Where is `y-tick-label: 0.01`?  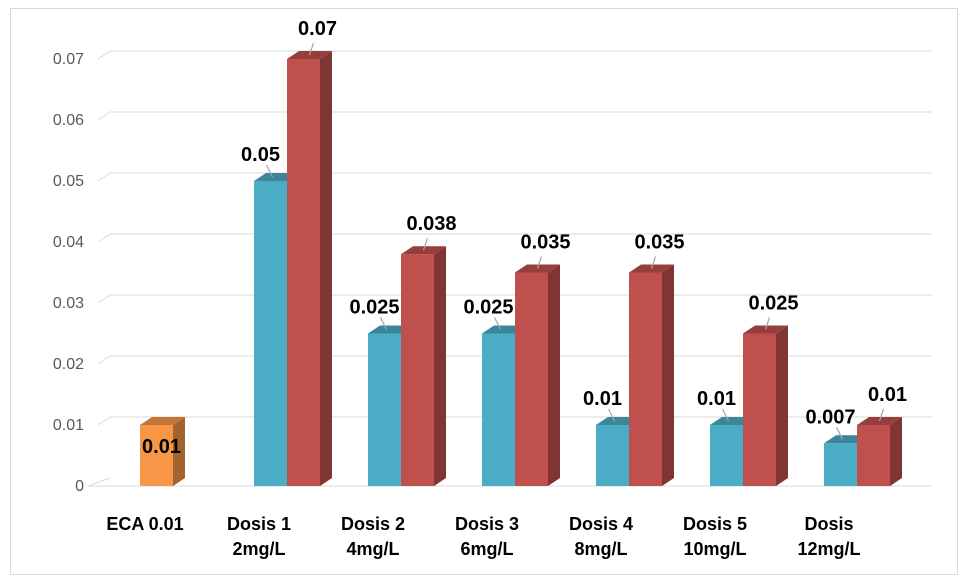 y-tick-label: 0.01 is located at coordinates (68, 425).